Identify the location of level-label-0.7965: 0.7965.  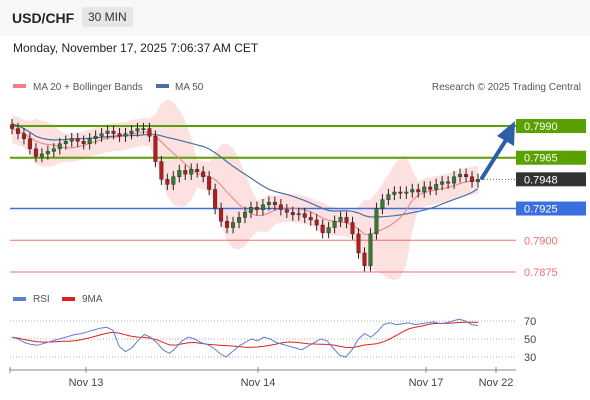
(541, 159).